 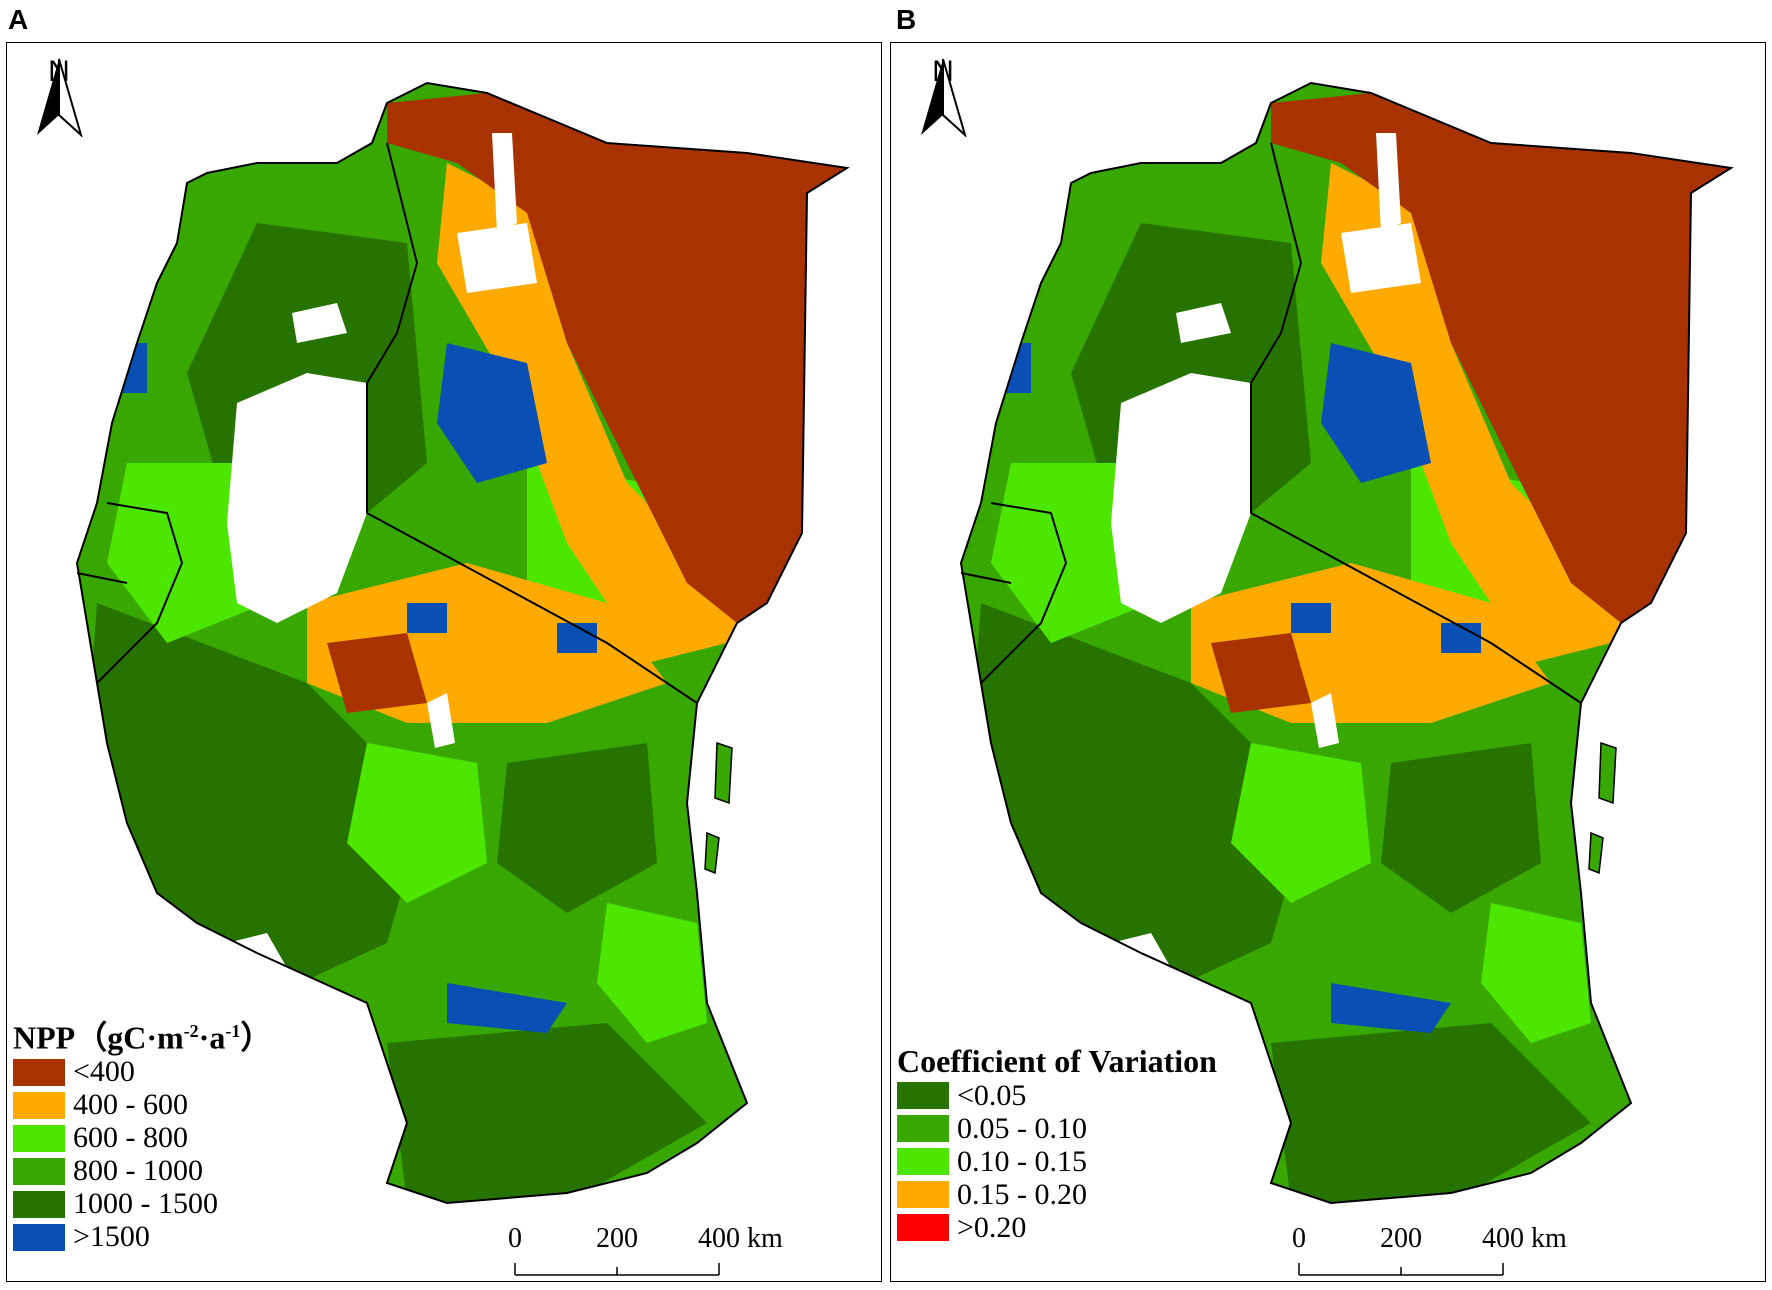 What do you see at coordinates (1549, 1238) in the screenshot?
I see `scale-b-unit: km` at bounding box center [1549, 1238].